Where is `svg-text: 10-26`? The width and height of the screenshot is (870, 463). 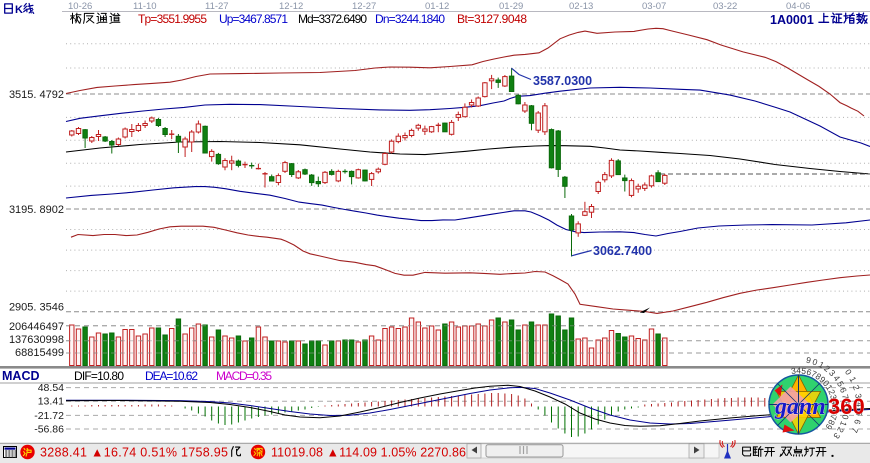 svg-text: 10-26 is located at coordinates (80, 6).